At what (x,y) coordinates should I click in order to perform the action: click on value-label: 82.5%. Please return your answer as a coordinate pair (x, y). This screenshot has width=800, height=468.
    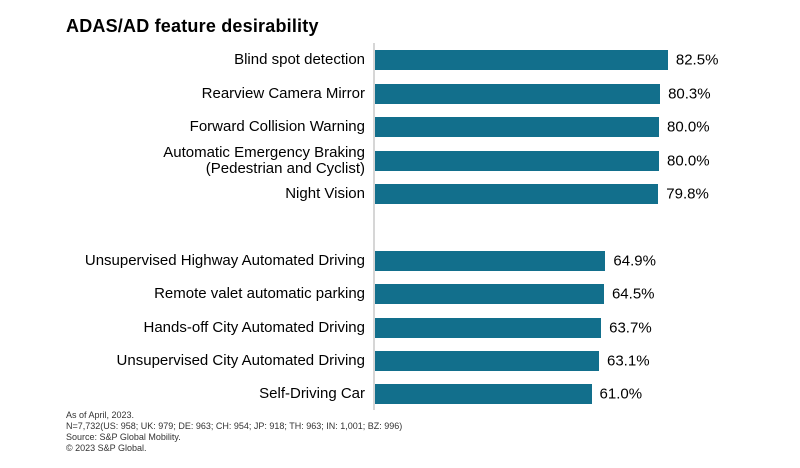
    Looking at the image, I should click on (697, 60).